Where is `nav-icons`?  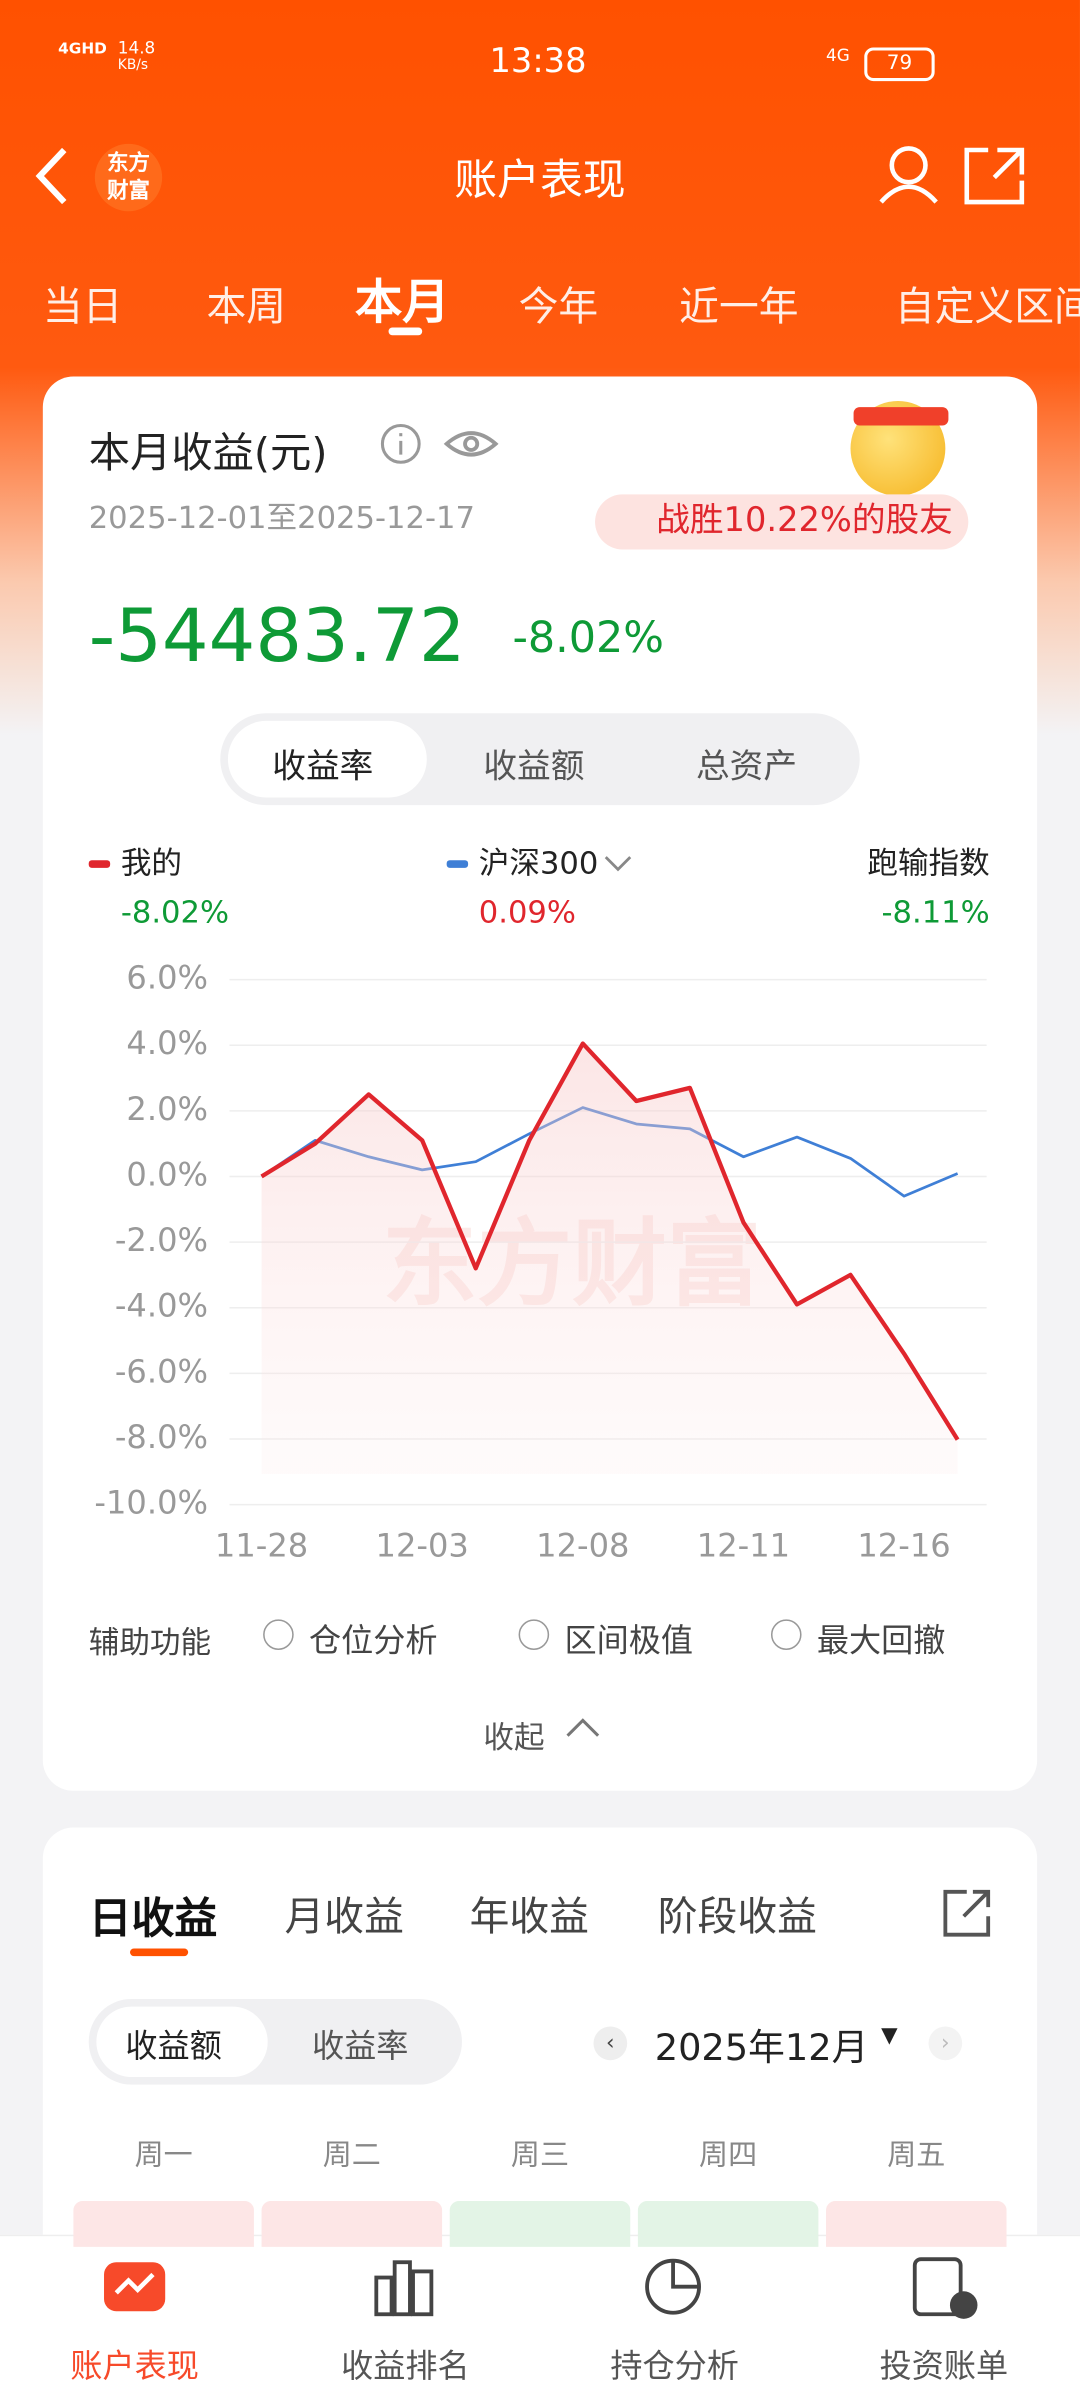 nav-icons is located at coordinates (541, 2288).